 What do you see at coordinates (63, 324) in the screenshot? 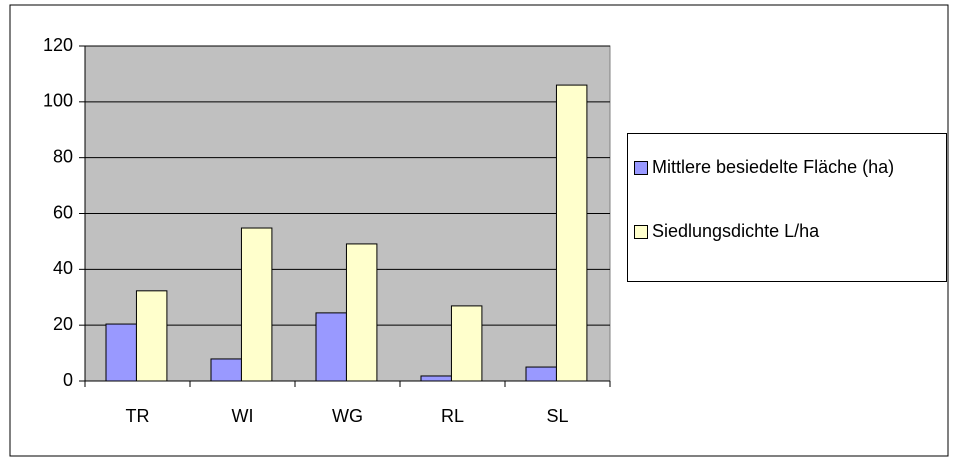
I see `y-tick-label: 20` at bounding box center [63, 324].